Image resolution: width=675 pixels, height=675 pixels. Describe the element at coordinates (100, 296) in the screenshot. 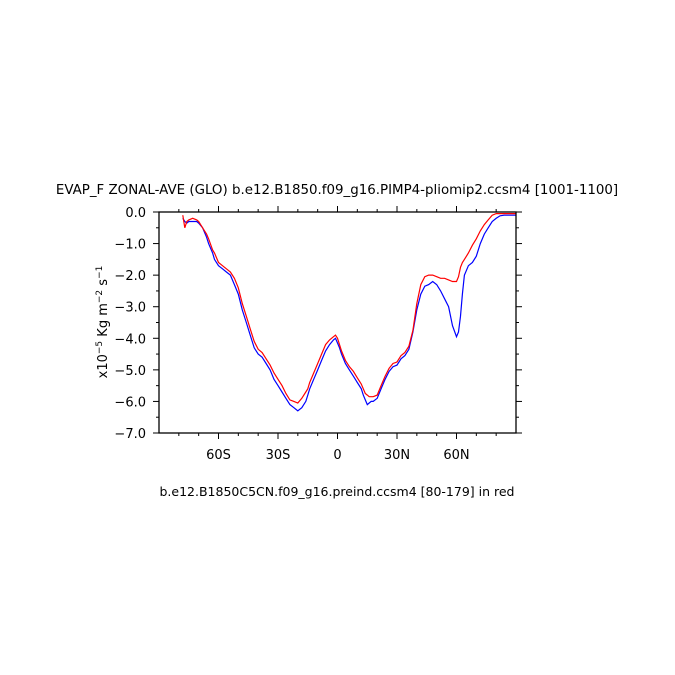

I see `y-label-exp2: −2` at that location.